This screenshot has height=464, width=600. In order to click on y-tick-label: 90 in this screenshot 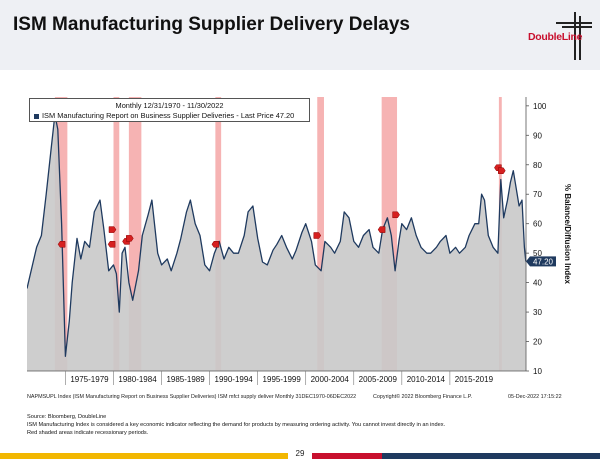, I will do `click(537, 135)`.